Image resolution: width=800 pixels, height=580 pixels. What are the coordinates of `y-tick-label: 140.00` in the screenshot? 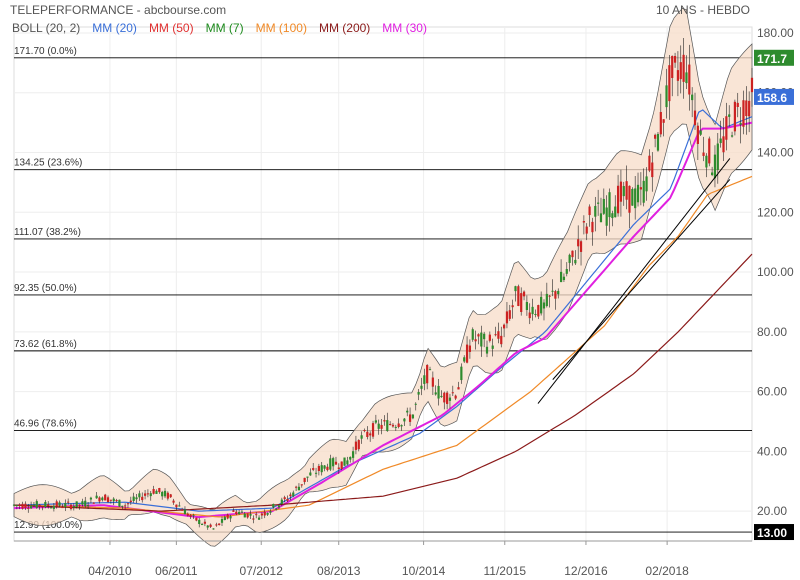 It's located at (775, 153).